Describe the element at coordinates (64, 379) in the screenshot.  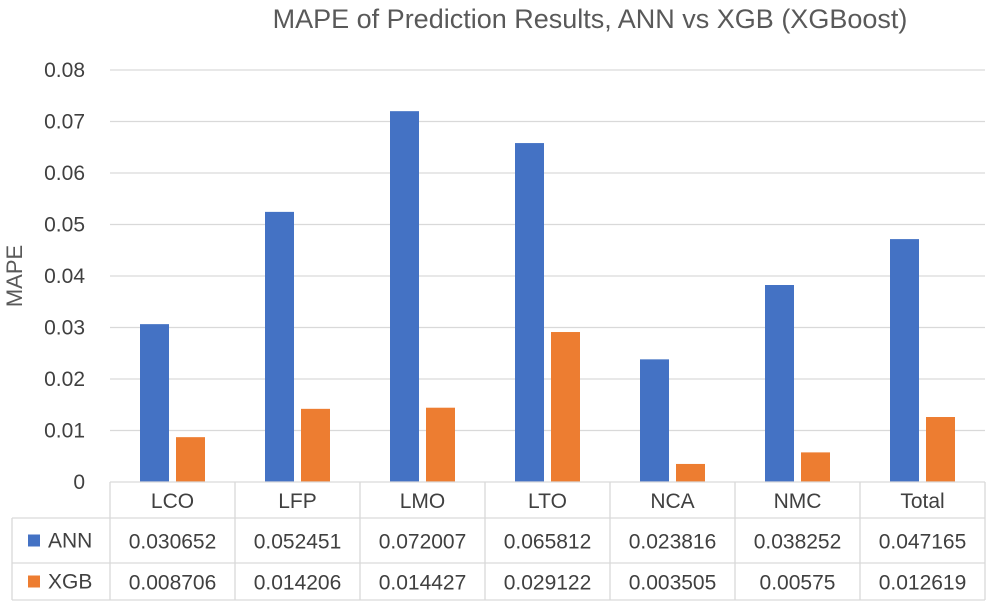
I see `y-tick-label: 0.02` at that location.